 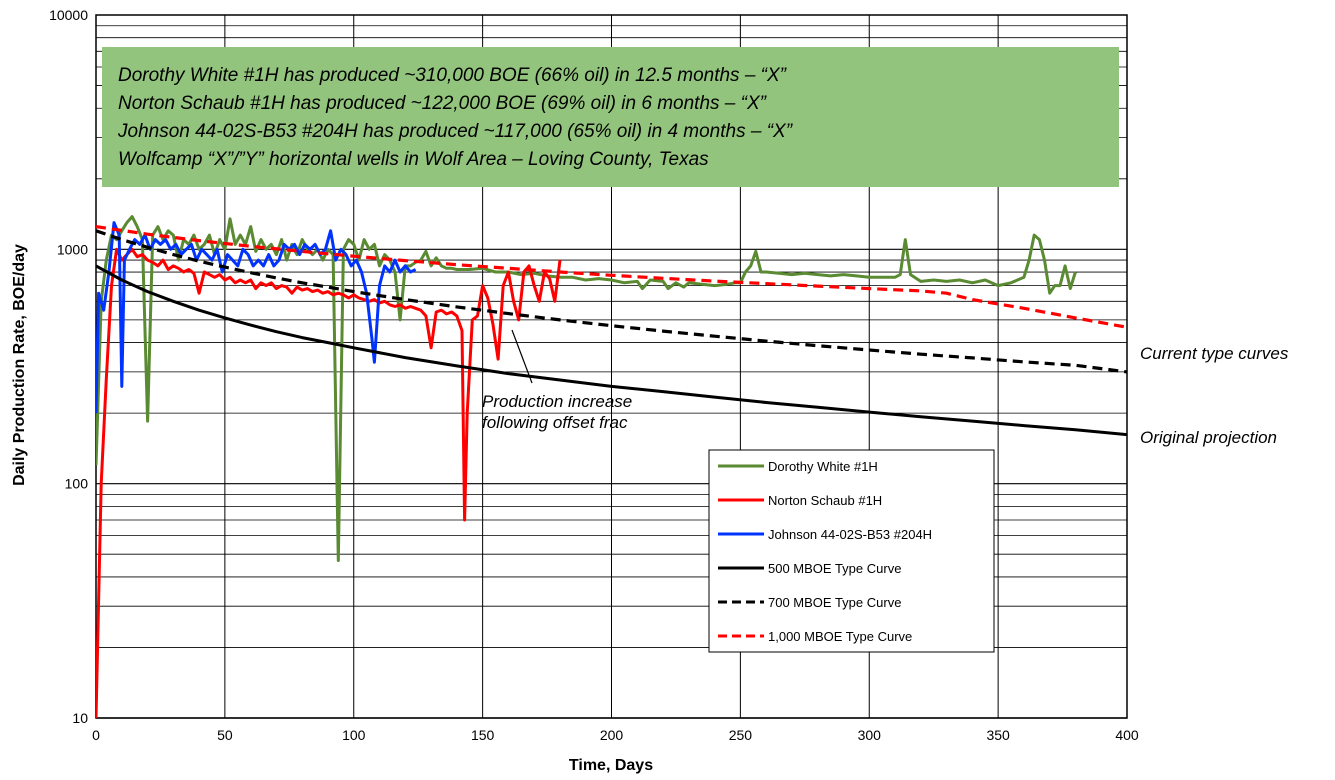 What do you see at coordinates (522, 356) in the screenshot?
I see `annotation-pointer` at bounding box center [522, 356].